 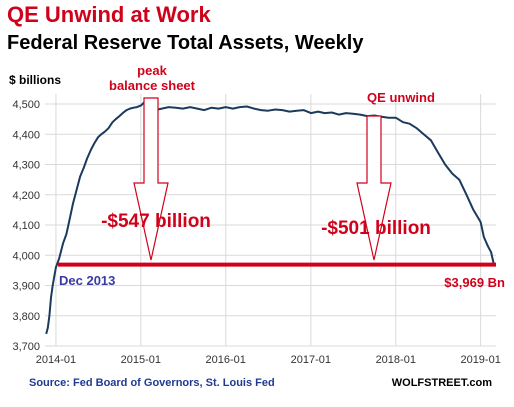 What do you see at coordinates (87, 280) in the screenshot?
I see `baseline-start-label: Dec 2013` at bounding box center [87, 280].